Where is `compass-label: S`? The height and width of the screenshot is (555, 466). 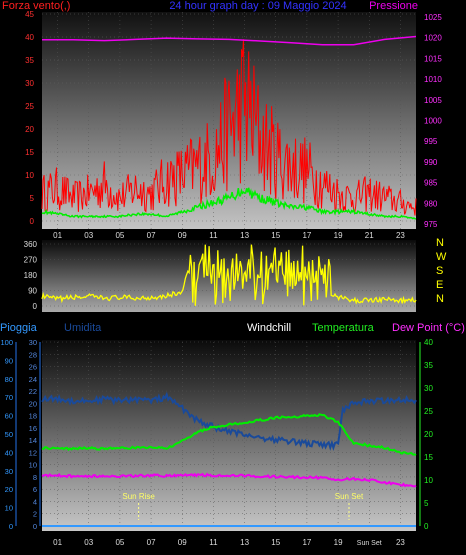 compass-label: S is located at coordinates (439, 271).